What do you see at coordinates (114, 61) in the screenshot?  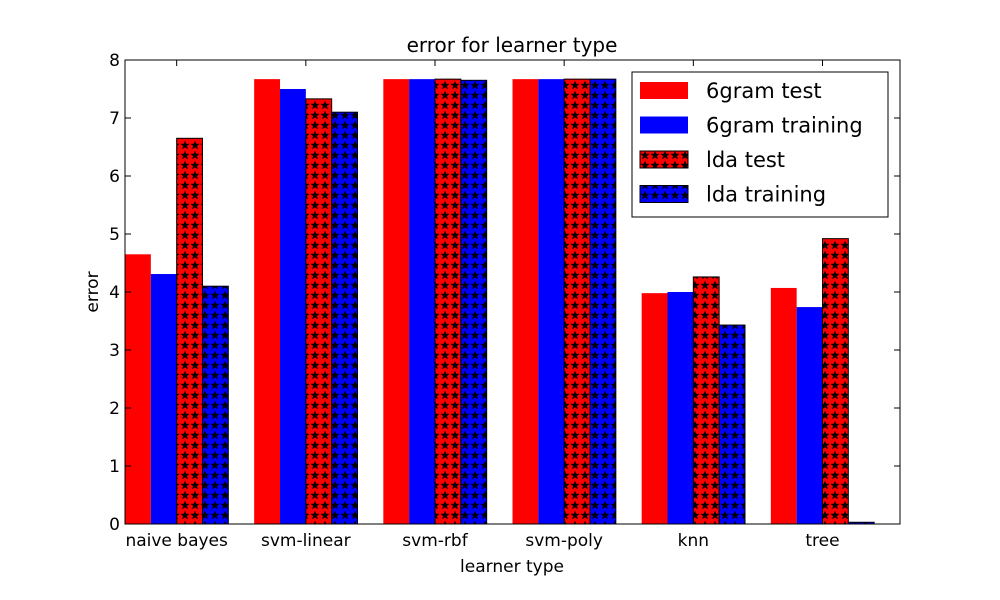 I see `y-tick-label: 8` at bounding box center [114, 61].